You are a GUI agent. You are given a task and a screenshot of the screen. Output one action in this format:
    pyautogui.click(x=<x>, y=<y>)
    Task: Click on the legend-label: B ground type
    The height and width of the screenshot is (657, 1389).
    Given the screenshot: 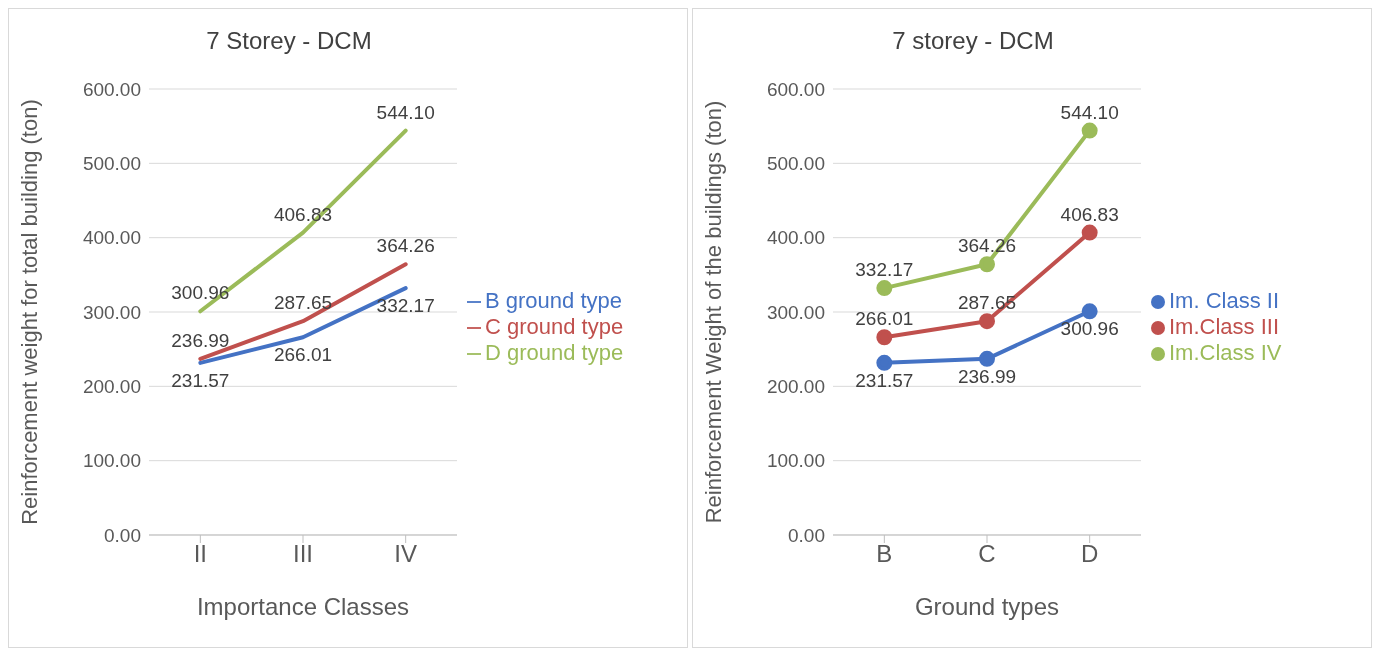 What is the action you would take?
    pyautogui.click(x=553, y=300)
    